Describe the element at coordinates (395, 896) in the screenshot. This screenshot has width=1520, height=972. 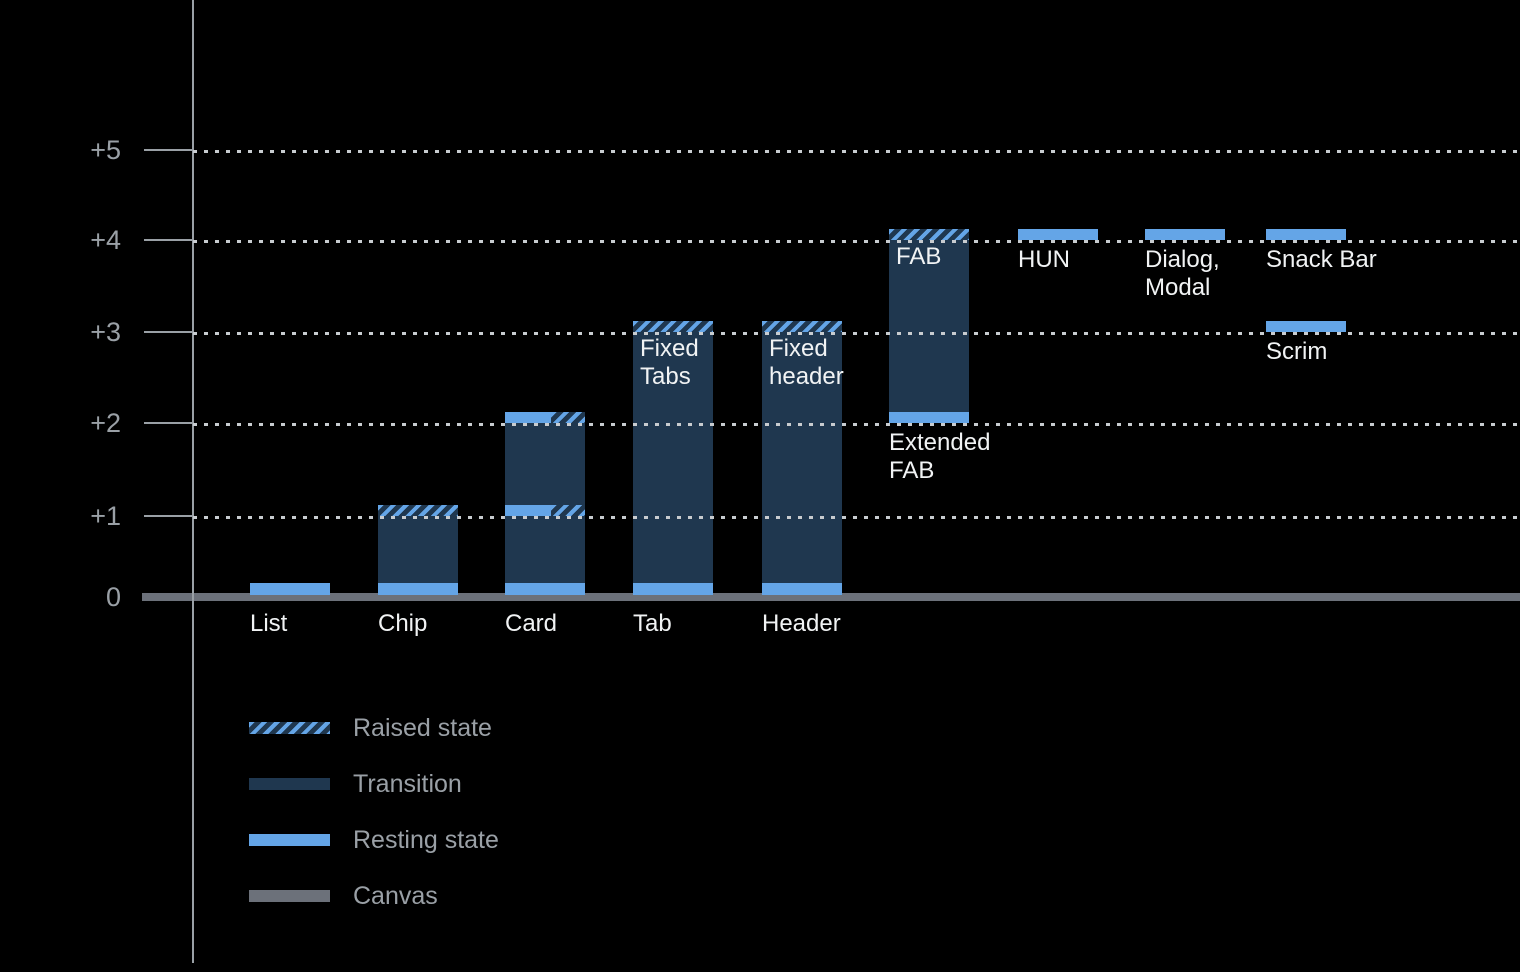
I see `legend-label-canvas: Canvas` at that location.